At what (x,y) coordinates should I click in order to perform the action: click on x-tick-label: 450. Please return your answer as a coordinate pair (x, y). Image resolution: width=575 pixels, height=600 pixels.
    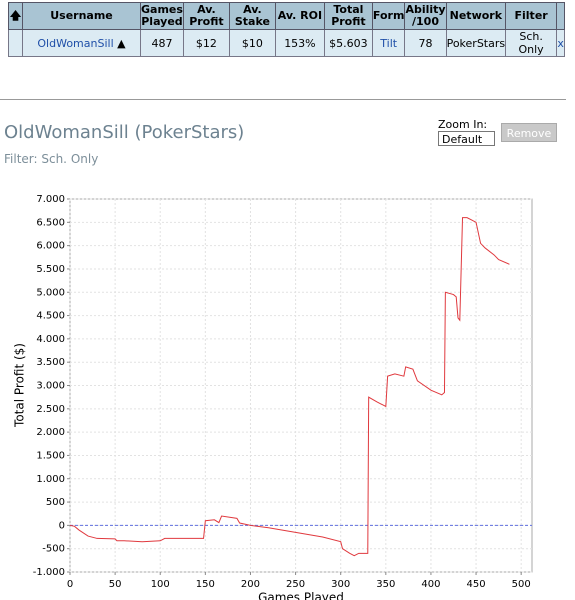
    Looking at the image, I should click on (476, 584).